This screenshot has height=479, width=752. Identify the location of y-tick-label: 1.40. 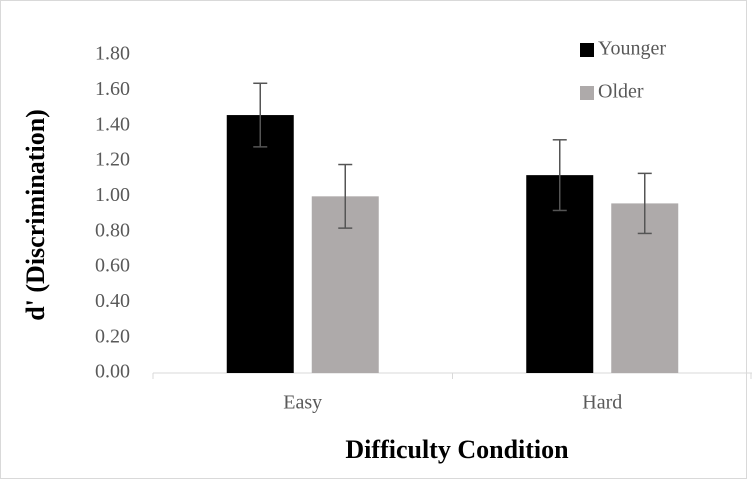
(112, 124).